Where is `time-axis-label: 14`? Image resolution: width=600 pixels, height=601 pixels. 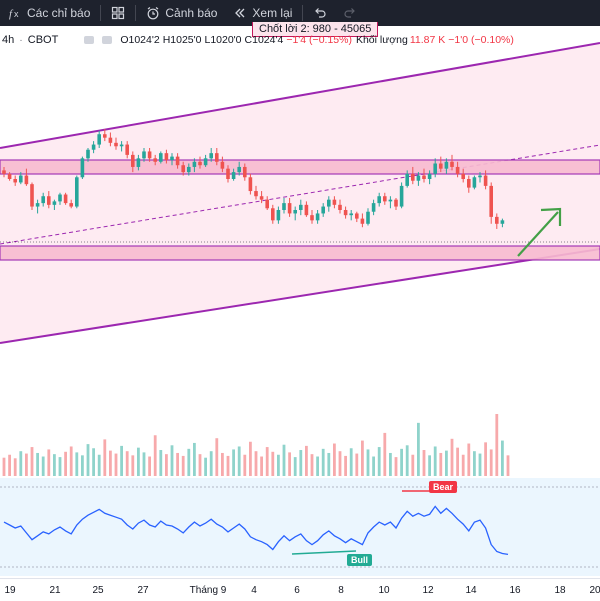 time-axis-label: 14 is located at coordinates (471, 590).